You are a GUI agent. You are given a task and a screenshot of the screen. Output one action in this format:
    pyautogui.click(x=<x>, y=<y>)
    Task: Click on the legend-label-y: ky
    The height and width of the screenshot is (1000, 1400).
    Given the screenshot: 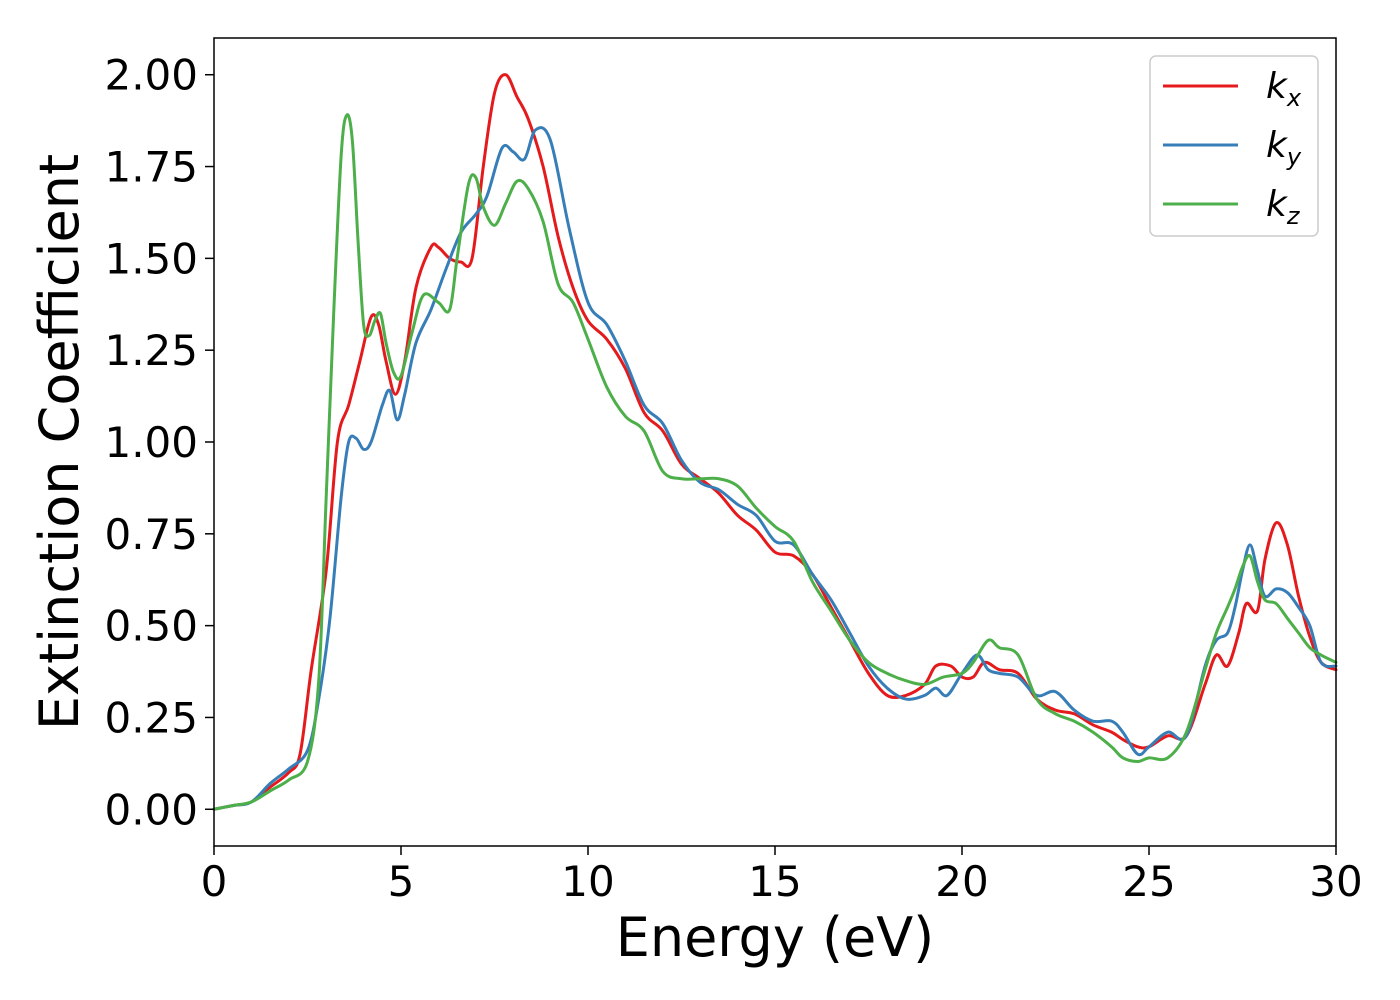 What is the action you would take?
    pyautogui.click(x=1284, y=148)
    